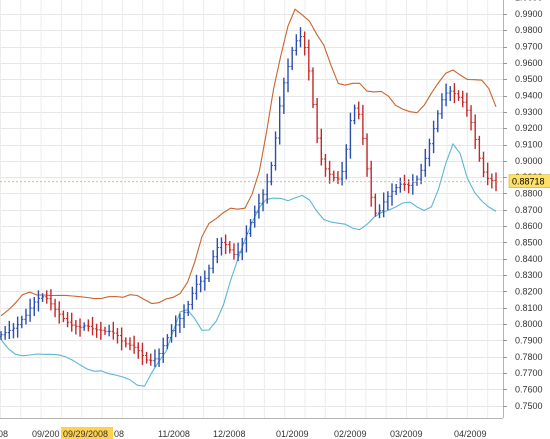  Describe the element at coordinates (174, 434) in the screenshot. I see `x-tick-label: 11/2008` at that location.